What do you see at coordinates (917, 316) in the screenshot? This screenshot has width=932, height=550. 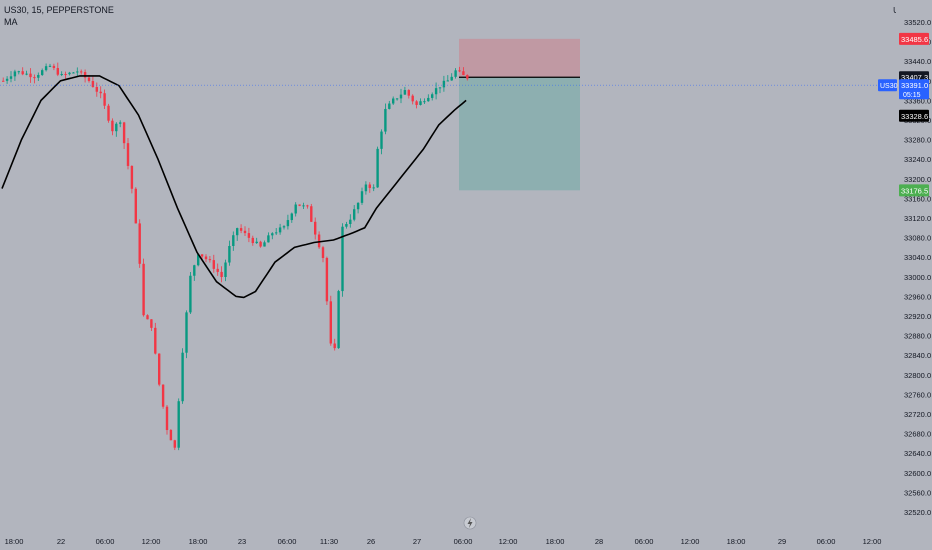 I see `price-tick-label: 32920.0` at bounding box center [917, 316].